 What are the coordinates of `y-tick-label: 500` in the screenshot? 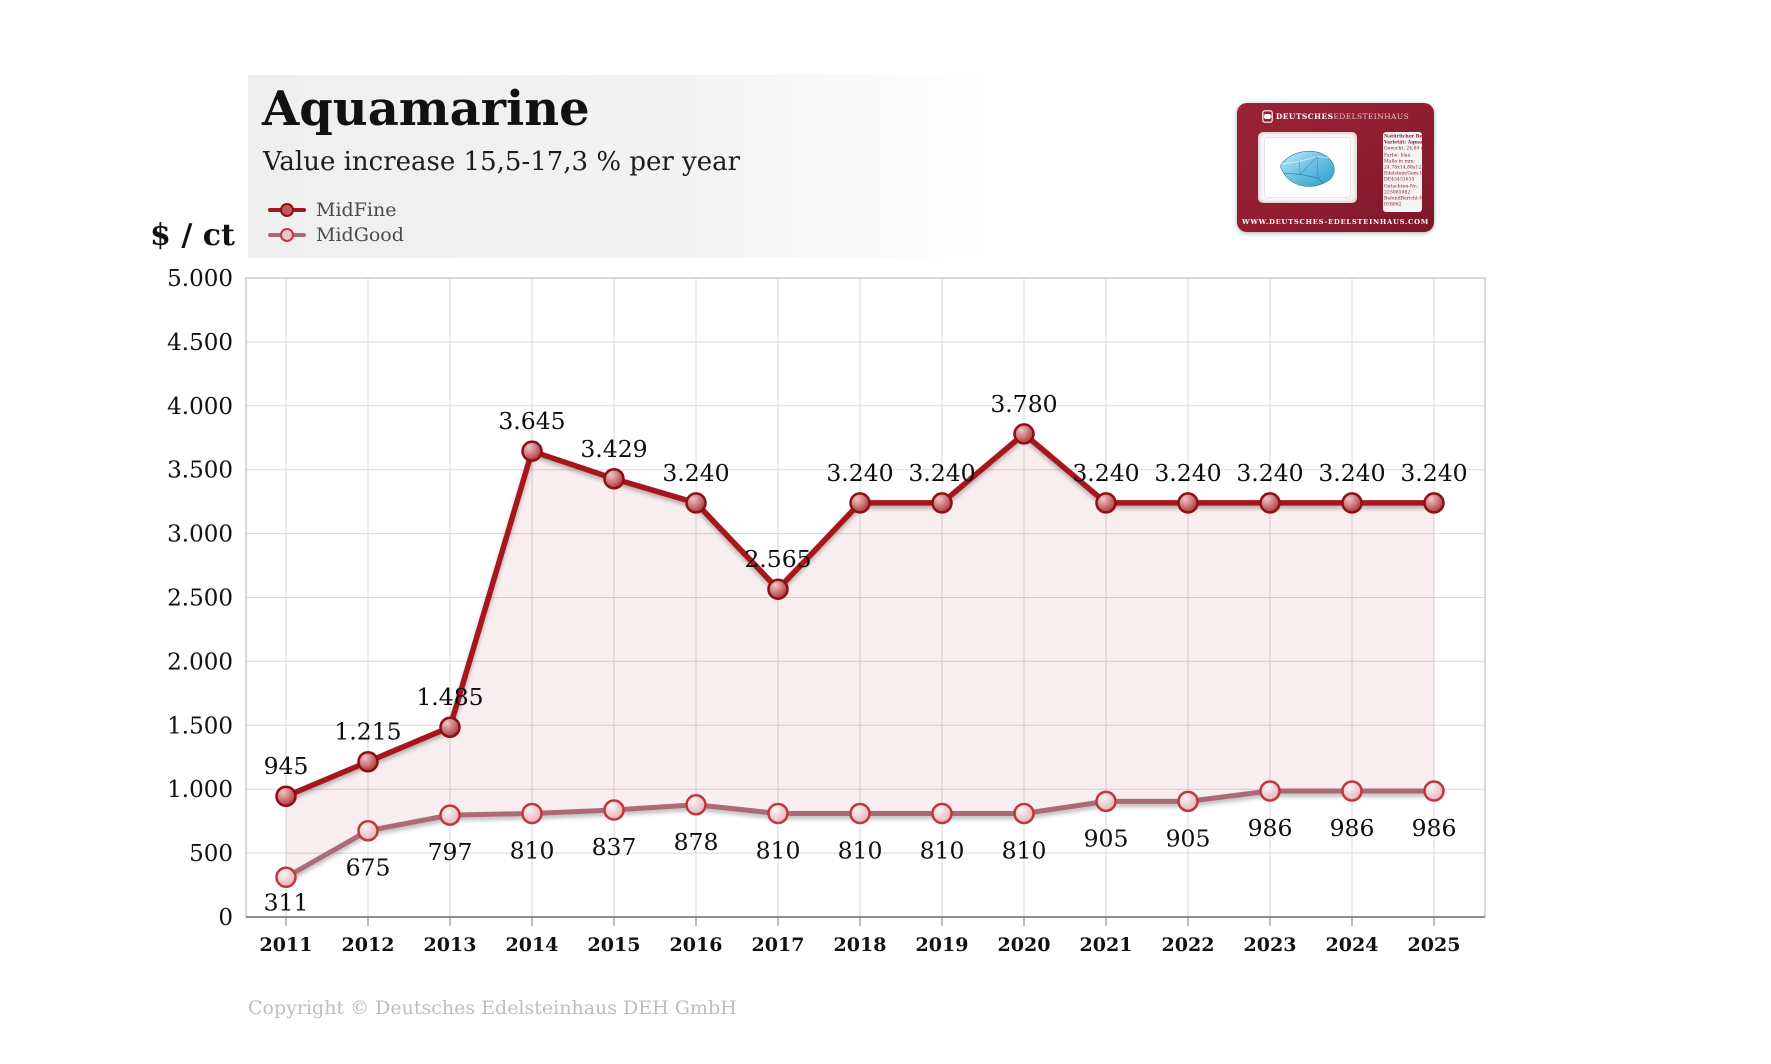 It's located at (211, 854).